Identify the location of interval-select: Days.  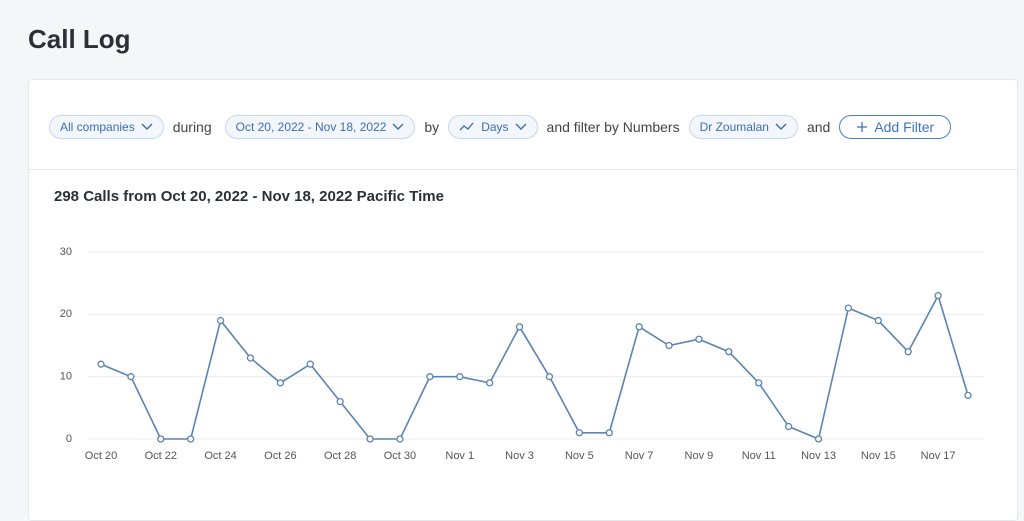
(493, 127).